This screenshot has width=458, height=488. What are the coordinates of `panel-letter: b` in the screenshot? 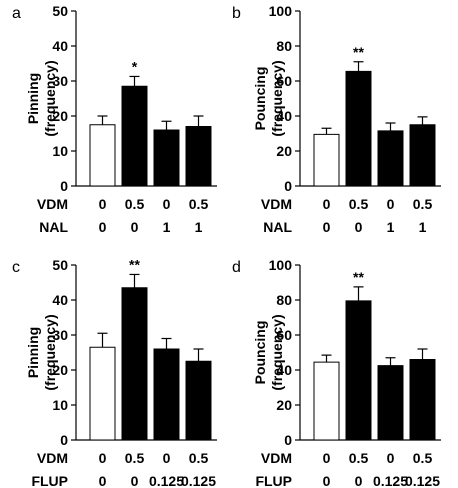 It's located at (236, 13).